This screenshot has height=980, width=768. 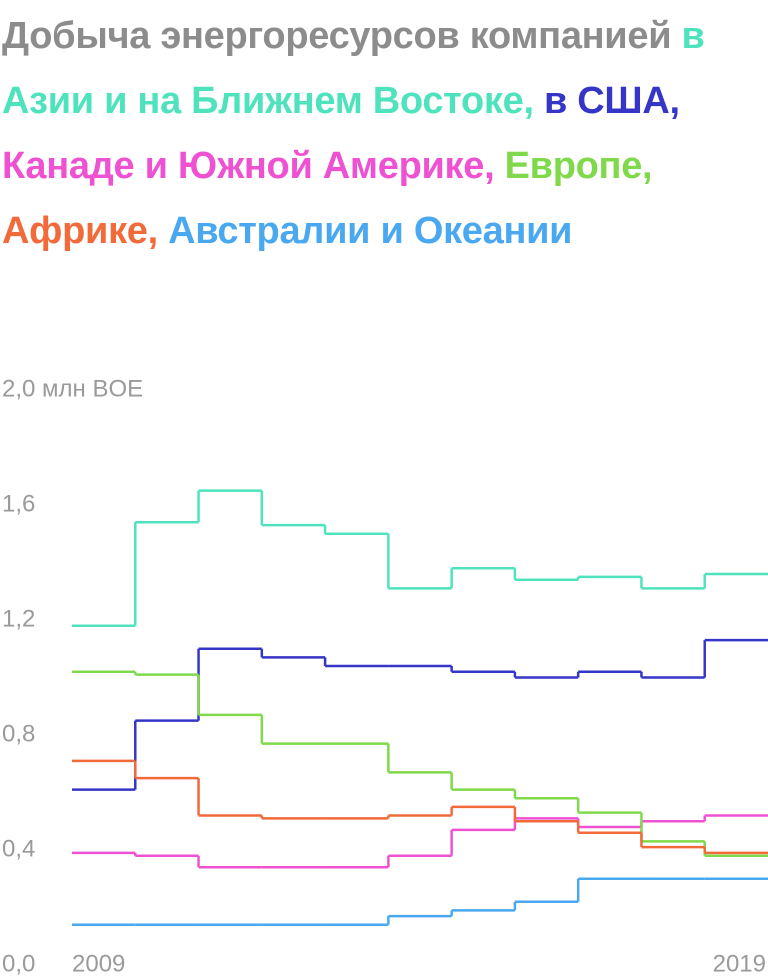 I want to click on y-tick-label: 2,0 млн BOE, so click(x=72, y=388).